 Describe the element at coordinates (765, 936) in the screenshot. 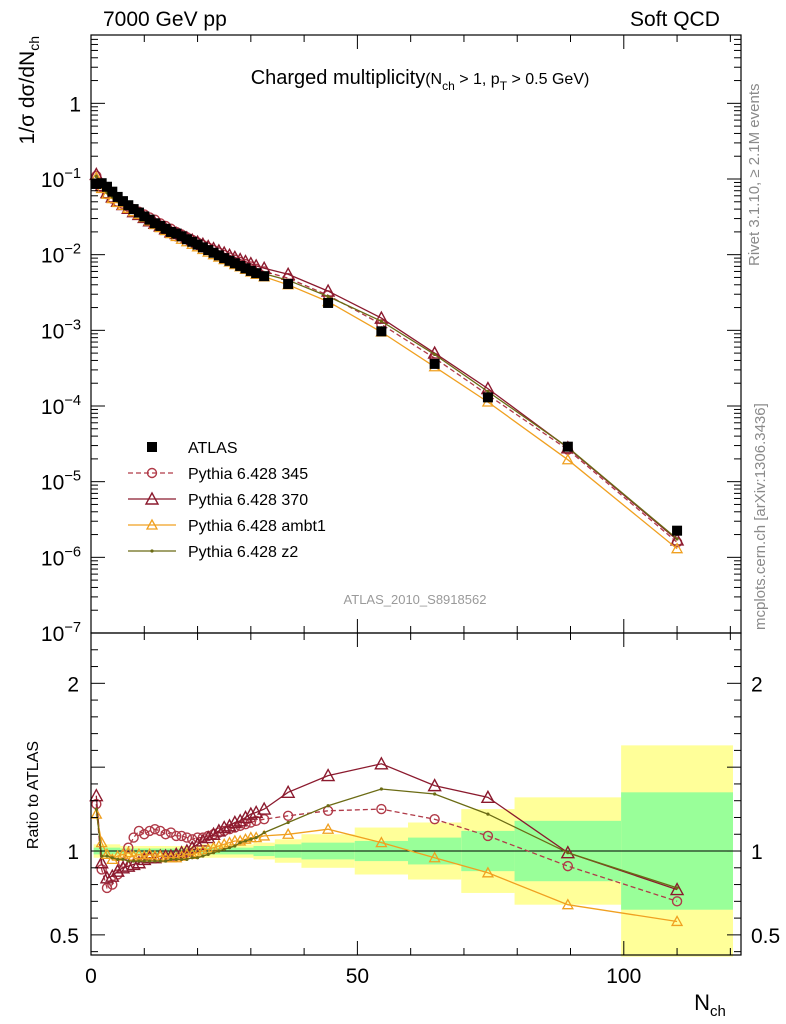

I see `ratio-y-tick-label-r-0: 0.5` at that location.